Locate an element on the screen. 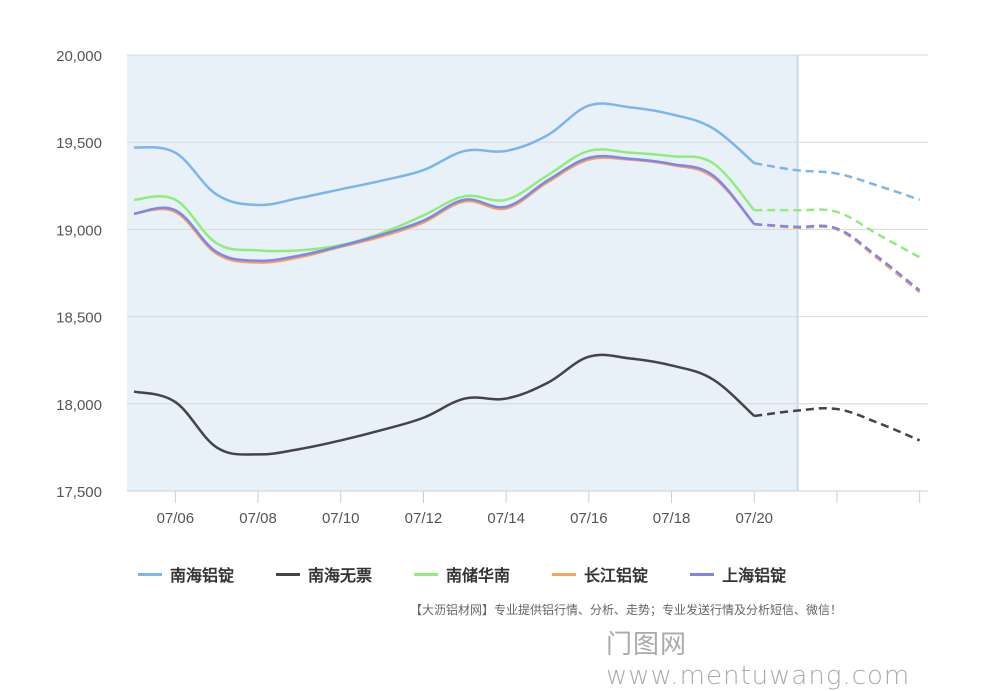 The width and height of the screenshot is (1000, 691). y-tick-label: 17,500 is located at coordinates (79, 492).